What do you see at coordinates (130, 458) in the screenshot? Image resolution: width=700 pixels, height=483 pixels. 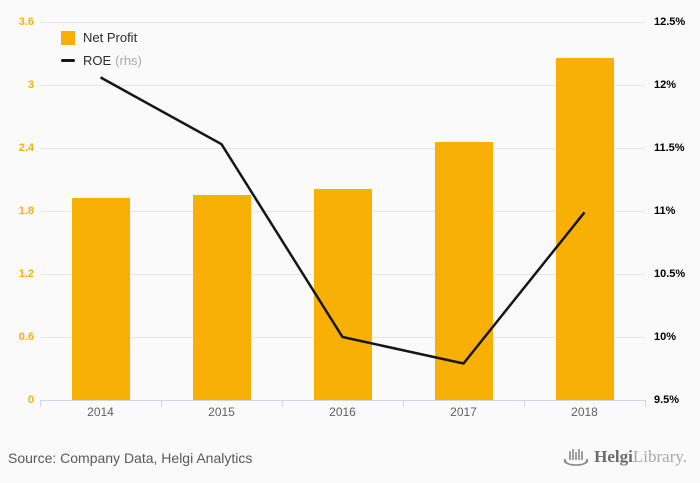 I see `source-note: Source: Company Data, Helgi Analytics` at bounding box center [130, 458].